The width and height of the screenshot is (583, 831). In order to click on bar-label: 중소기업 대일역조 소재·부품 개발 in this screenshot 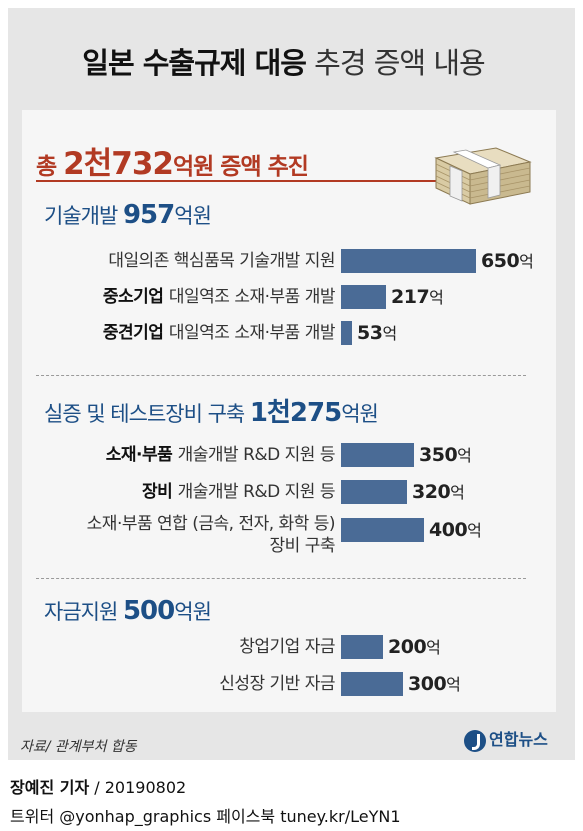, I will do `click(219, 297)`.